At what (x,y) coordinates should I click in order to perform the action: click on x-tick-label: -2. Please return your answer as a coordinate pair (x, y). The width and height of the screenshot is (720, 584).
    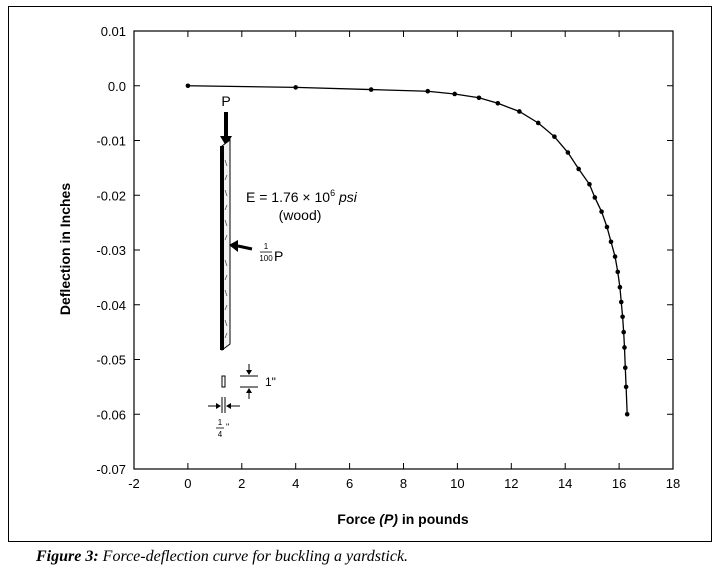
    Looking at the image, I should click on (134, 483).